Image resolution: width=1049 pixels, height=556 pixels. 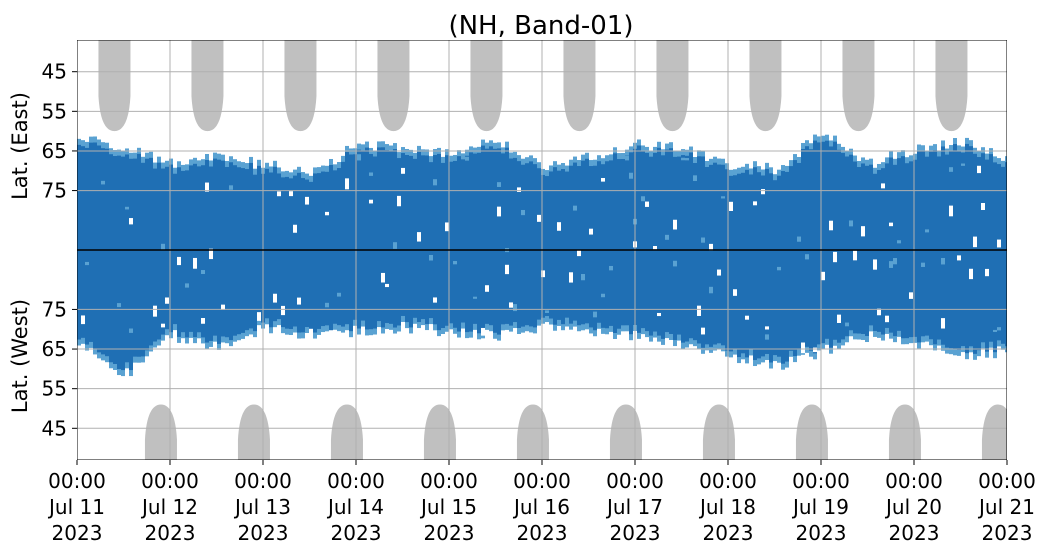 I want to click on xtick-label-6-1: Jul 17, so click(x=634, y=507).